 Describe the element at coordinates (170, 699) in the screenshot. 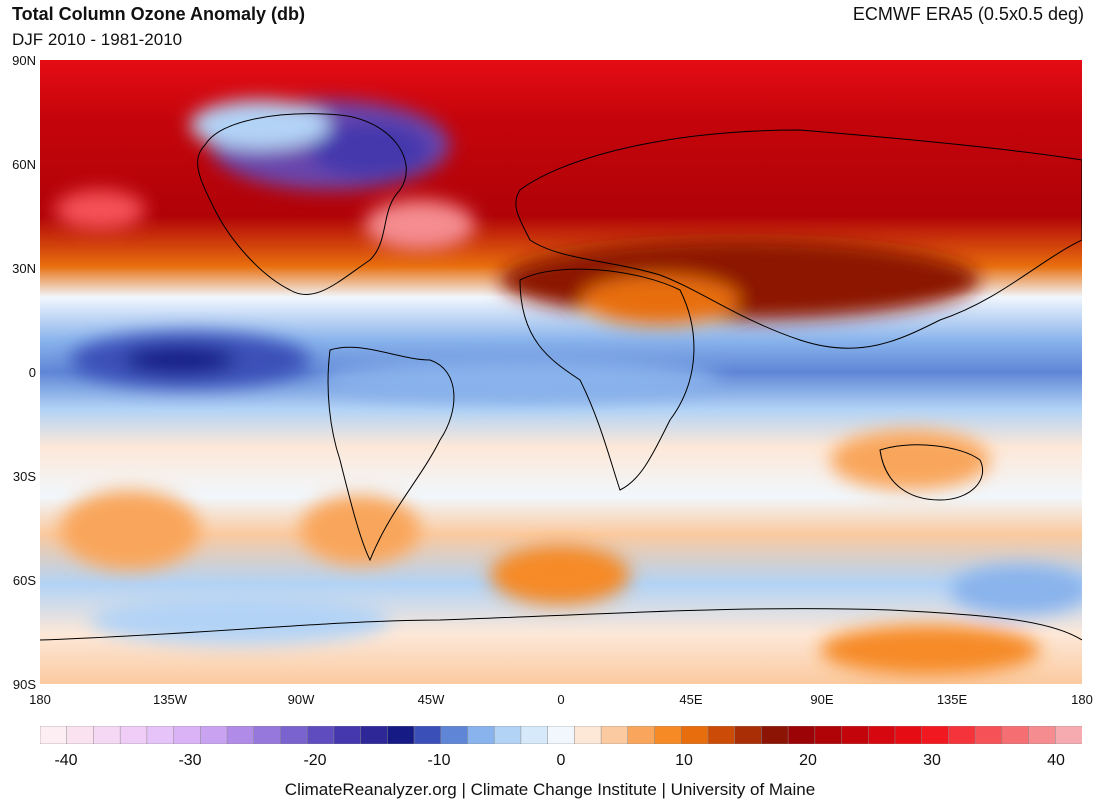

I see `lon-label-135w: 135W` at that location.